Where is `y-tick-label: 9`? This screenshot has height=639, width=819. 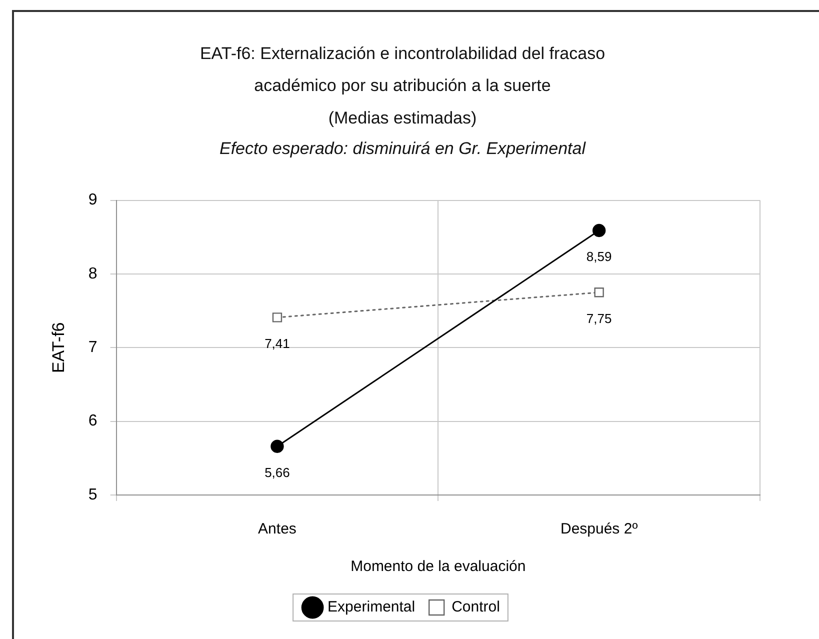 y-tick-label: 9 is located at coordinates (93, 200).